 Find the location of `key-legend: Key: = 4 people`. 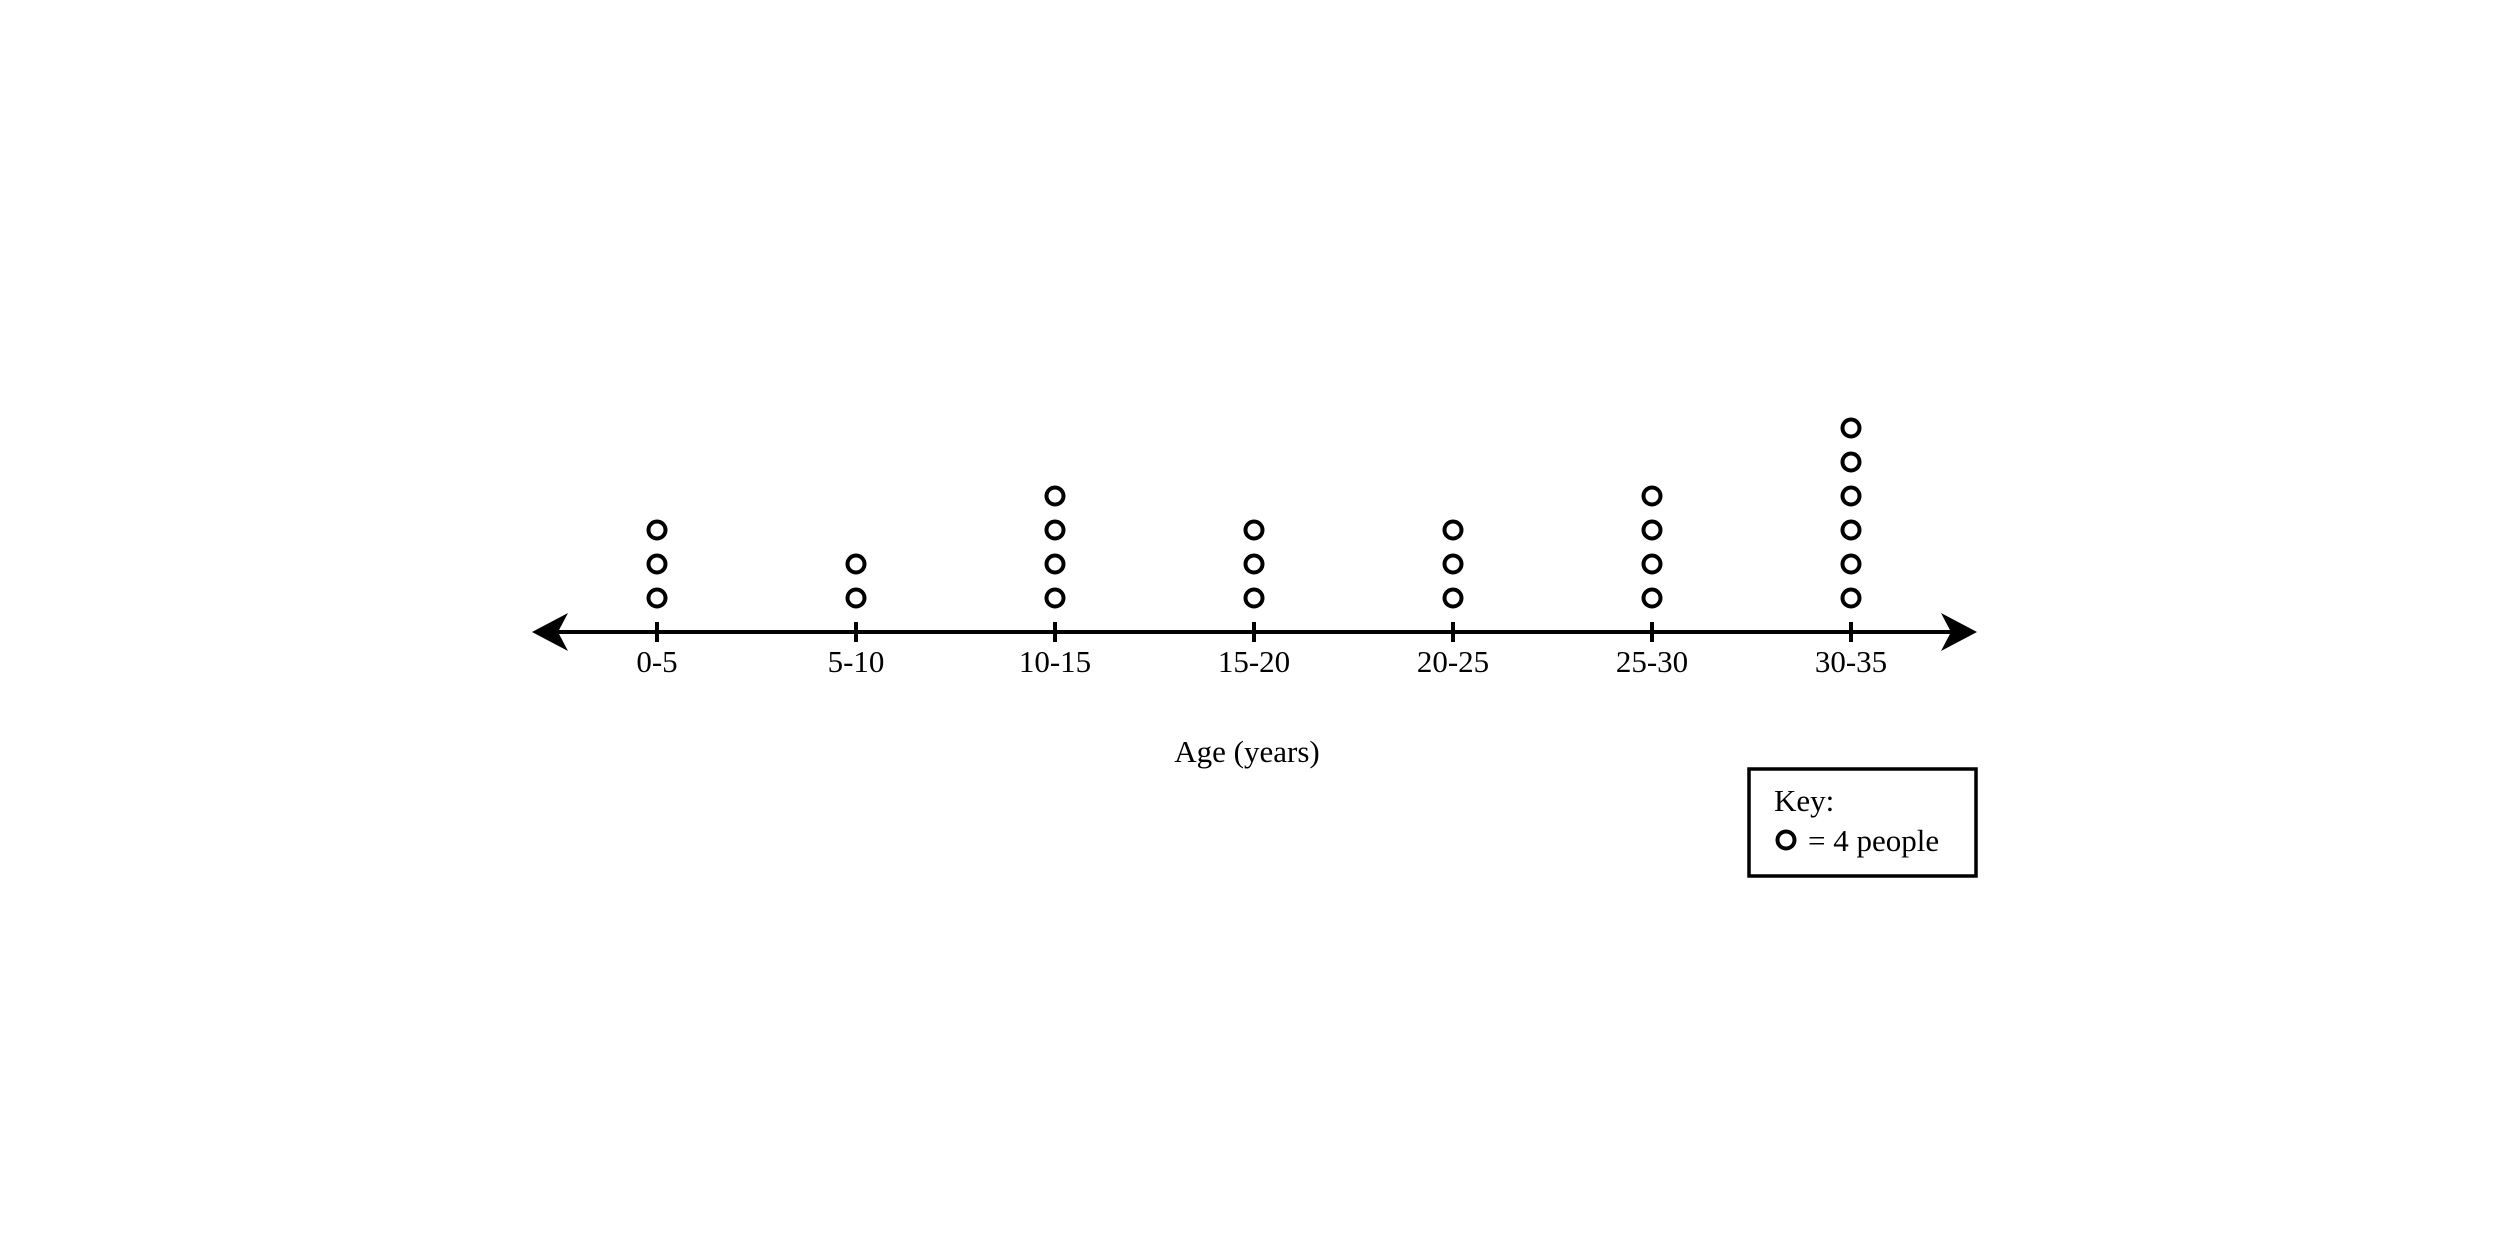

key-legend: Key: = 4 people is located at coordinates (1862, 822).